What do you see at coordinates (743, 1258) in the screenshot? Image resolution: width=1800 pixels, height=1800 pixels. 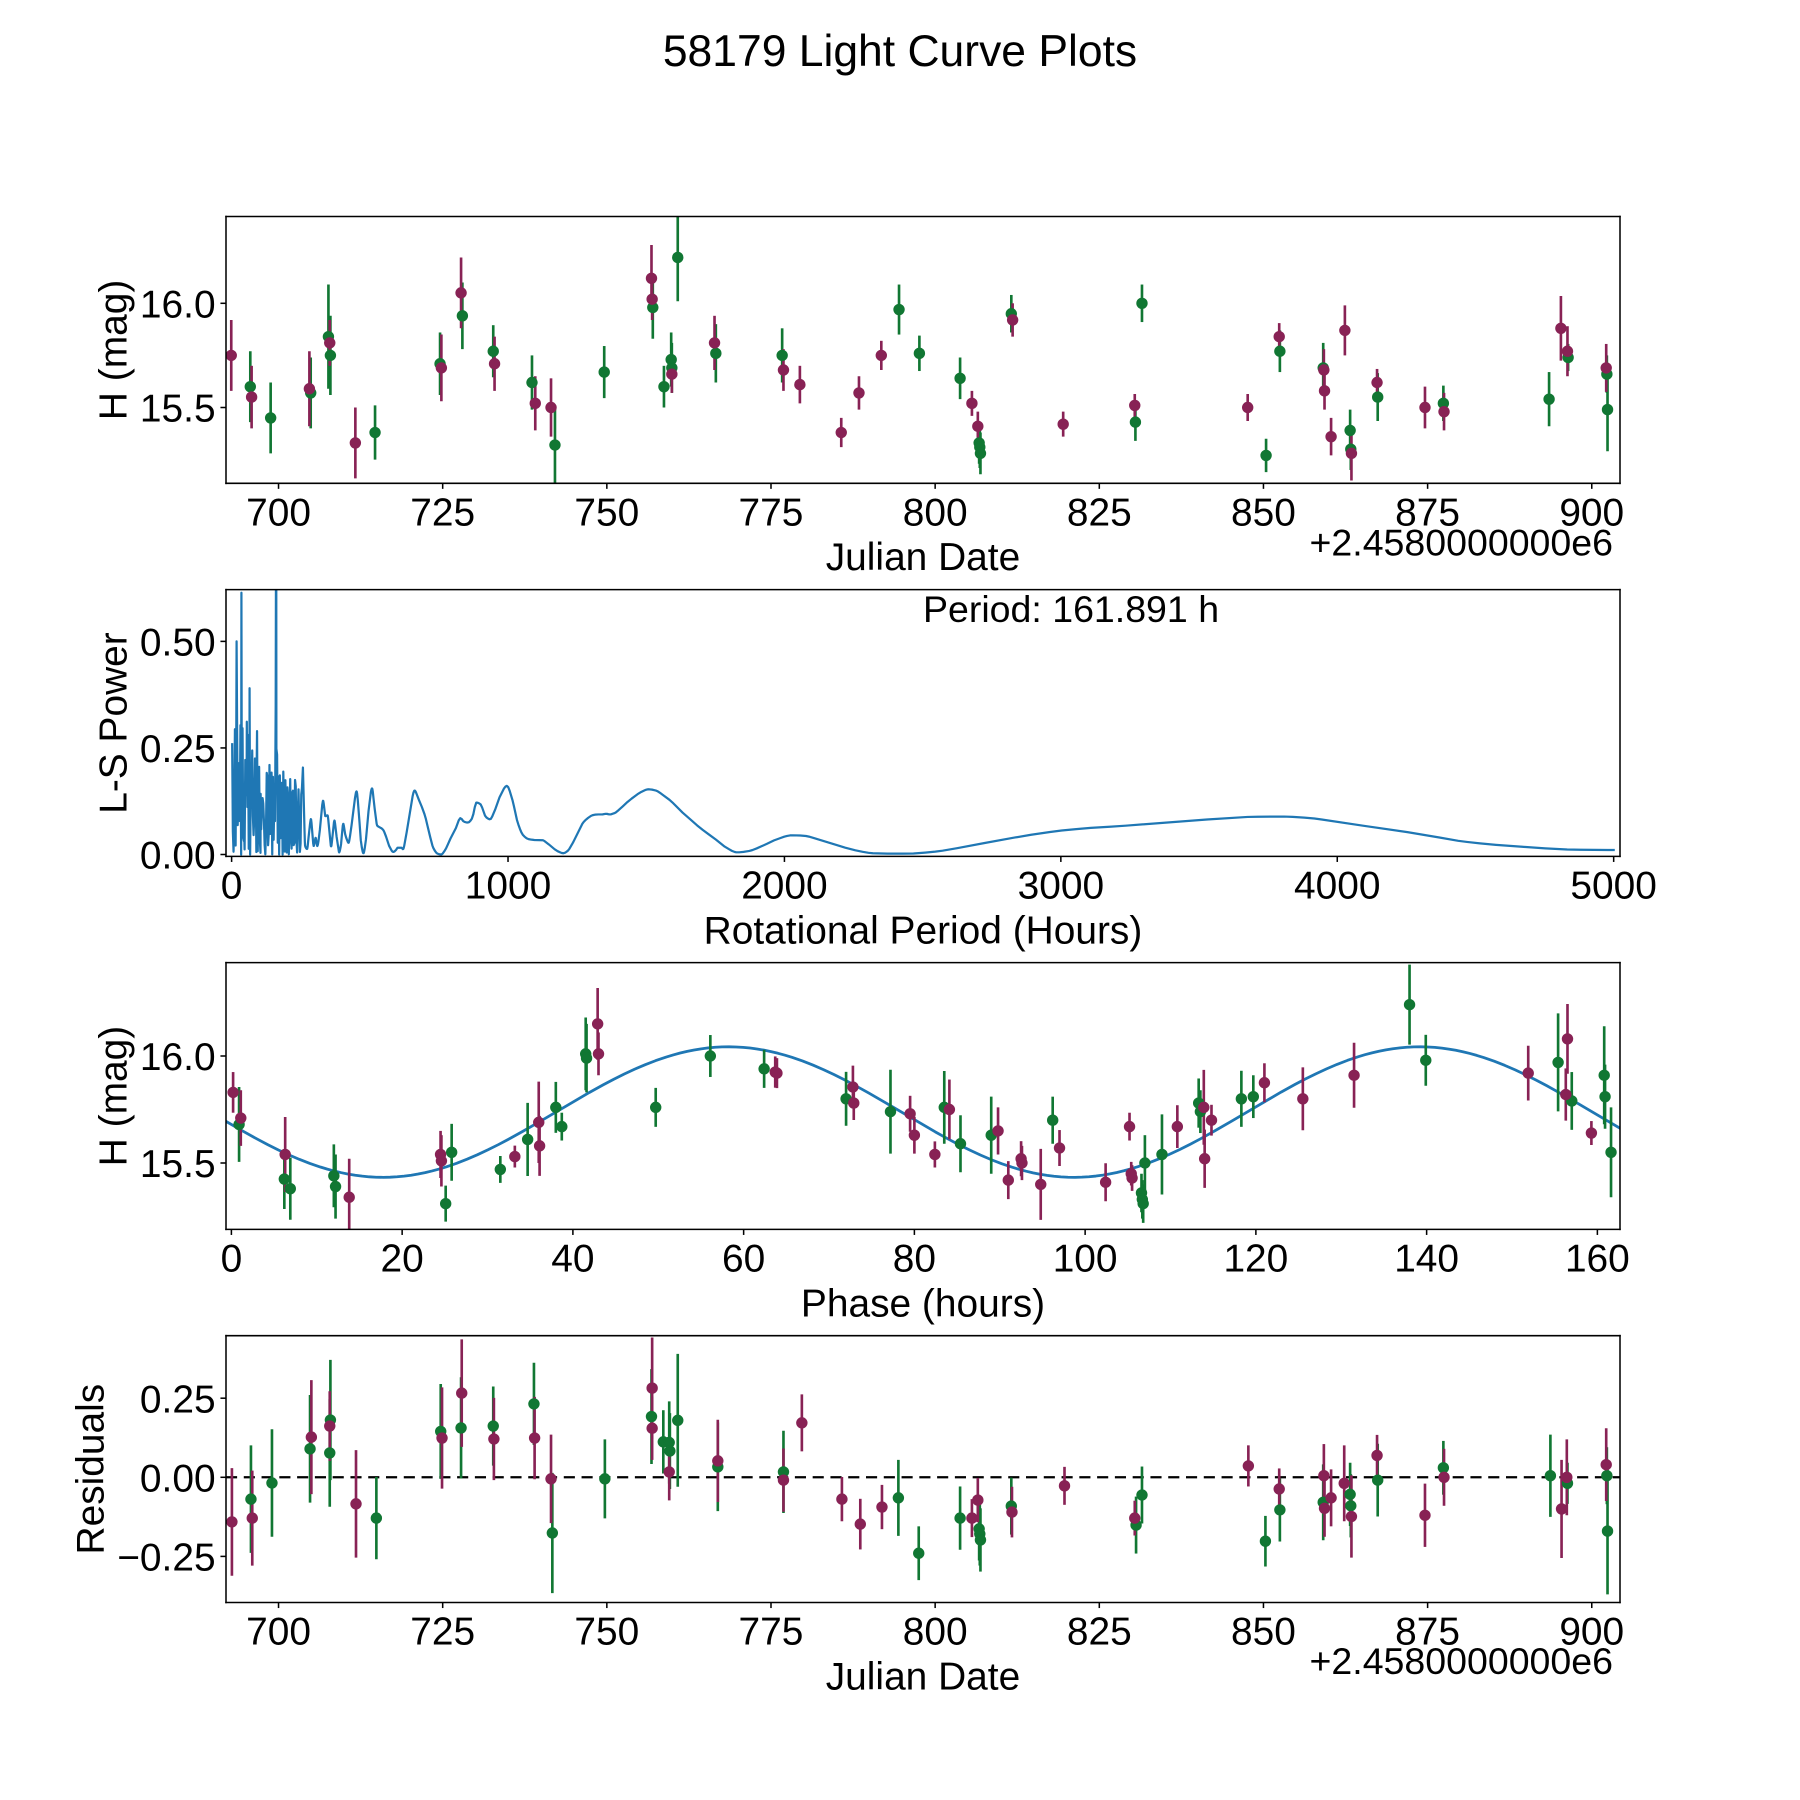 I see `svg-text: 60` at bounding box center [743, 1258].